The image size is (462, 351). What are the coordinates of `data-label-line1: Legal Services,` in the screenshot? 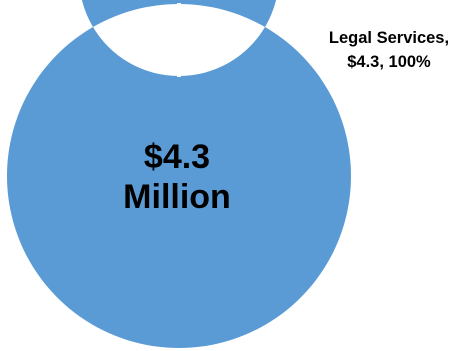 It's located at (389, 38).